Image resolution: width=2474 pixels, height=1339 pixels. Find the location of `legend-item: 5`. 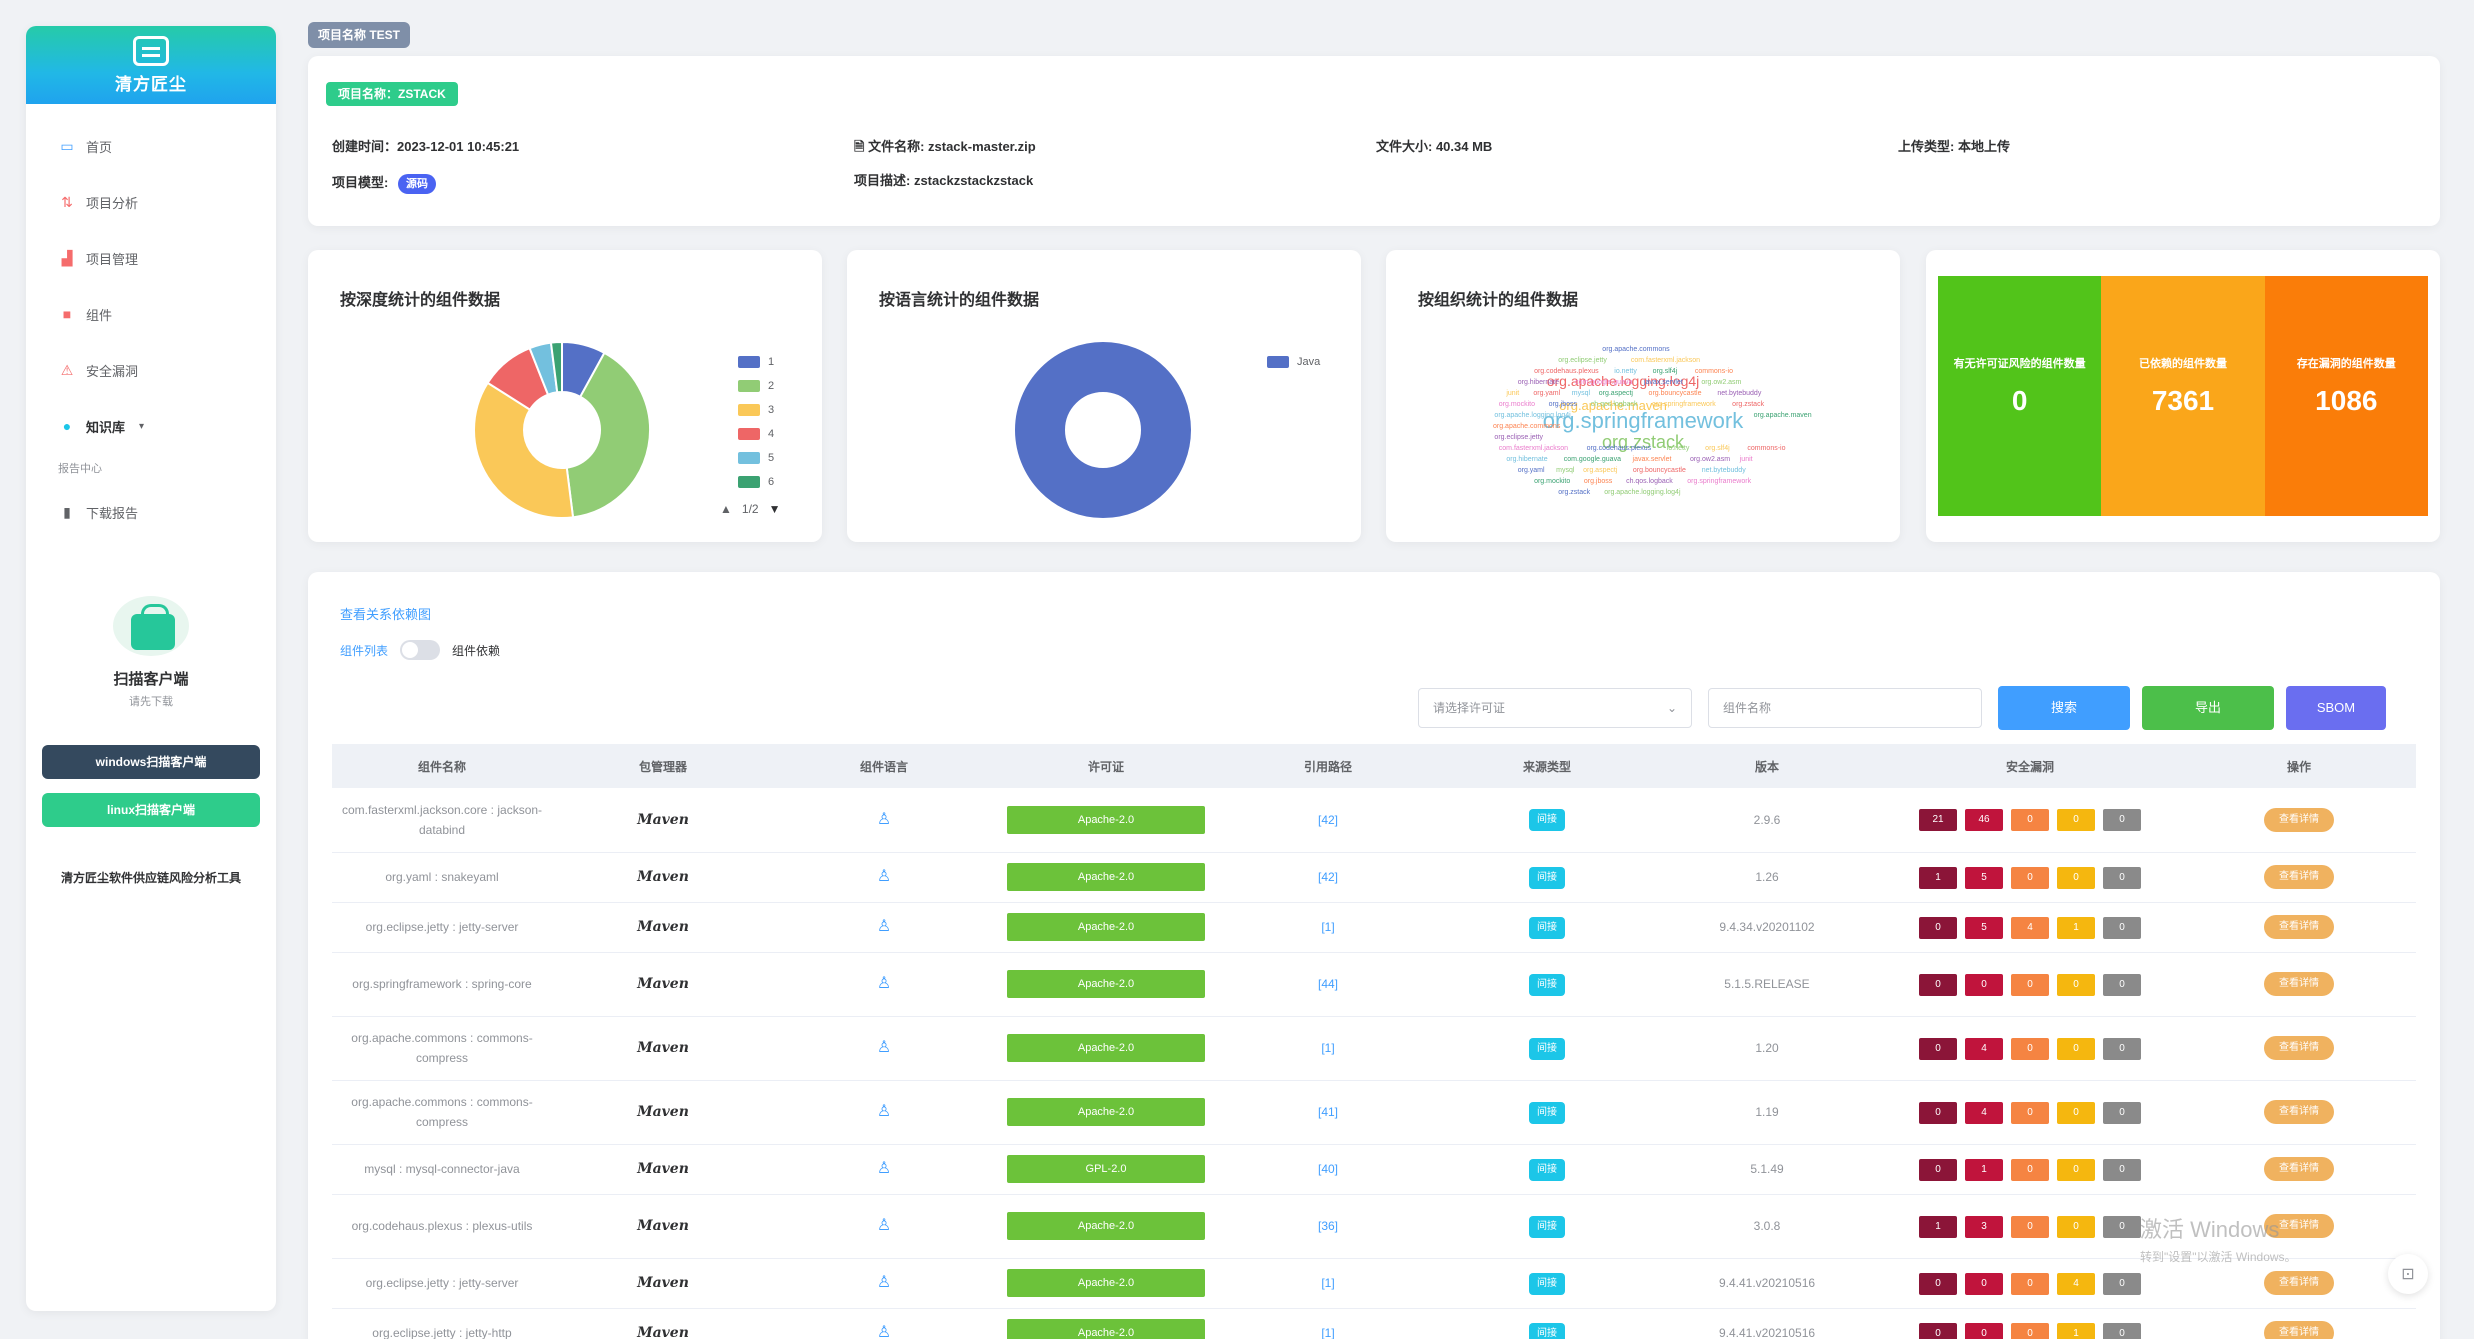

legend-item: 5 is located at coordinates (756, 458).